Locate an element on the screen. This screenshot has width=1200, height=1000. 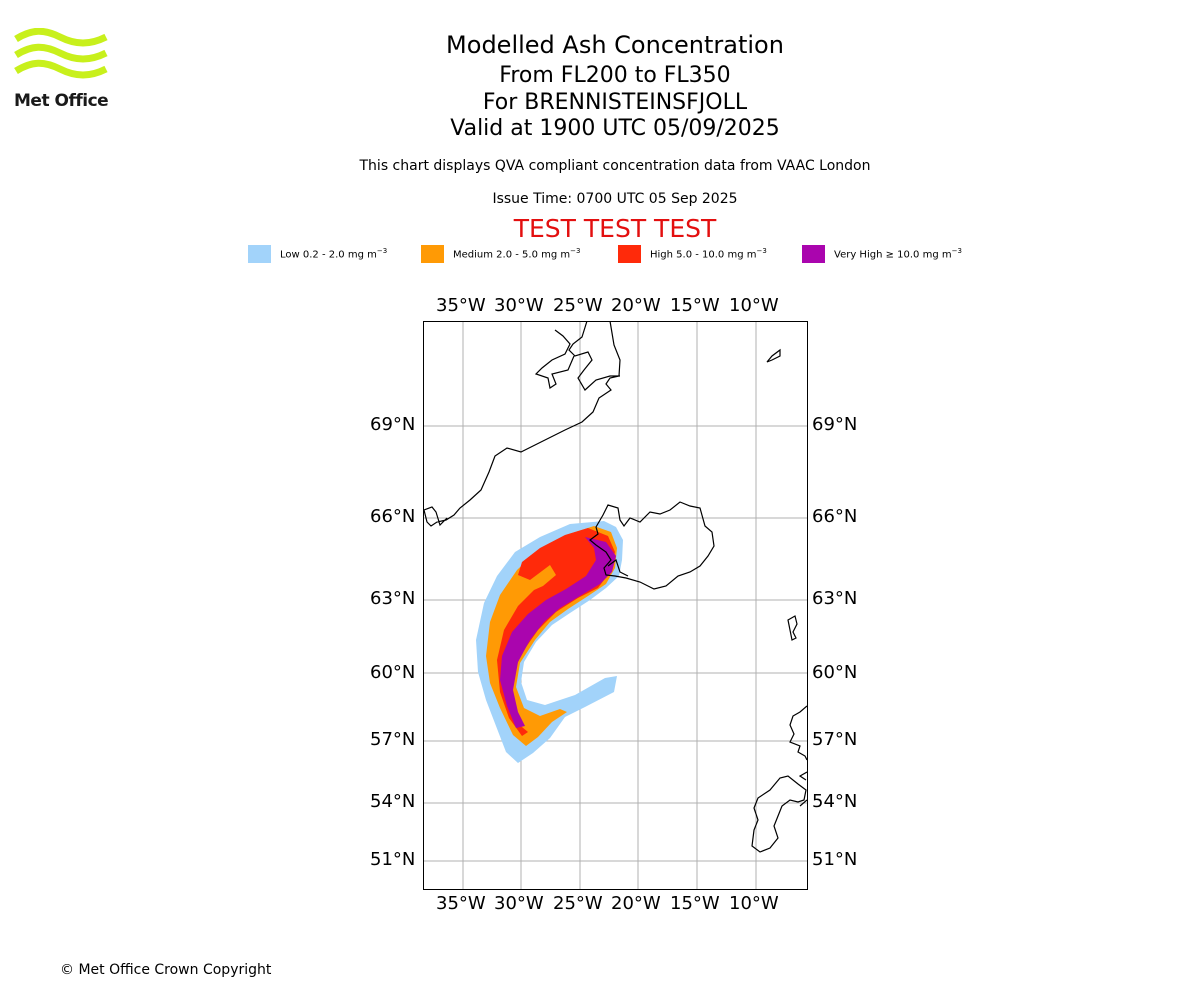
lat-tick-left-51n: 51°N is located at coordinates (393, 859).